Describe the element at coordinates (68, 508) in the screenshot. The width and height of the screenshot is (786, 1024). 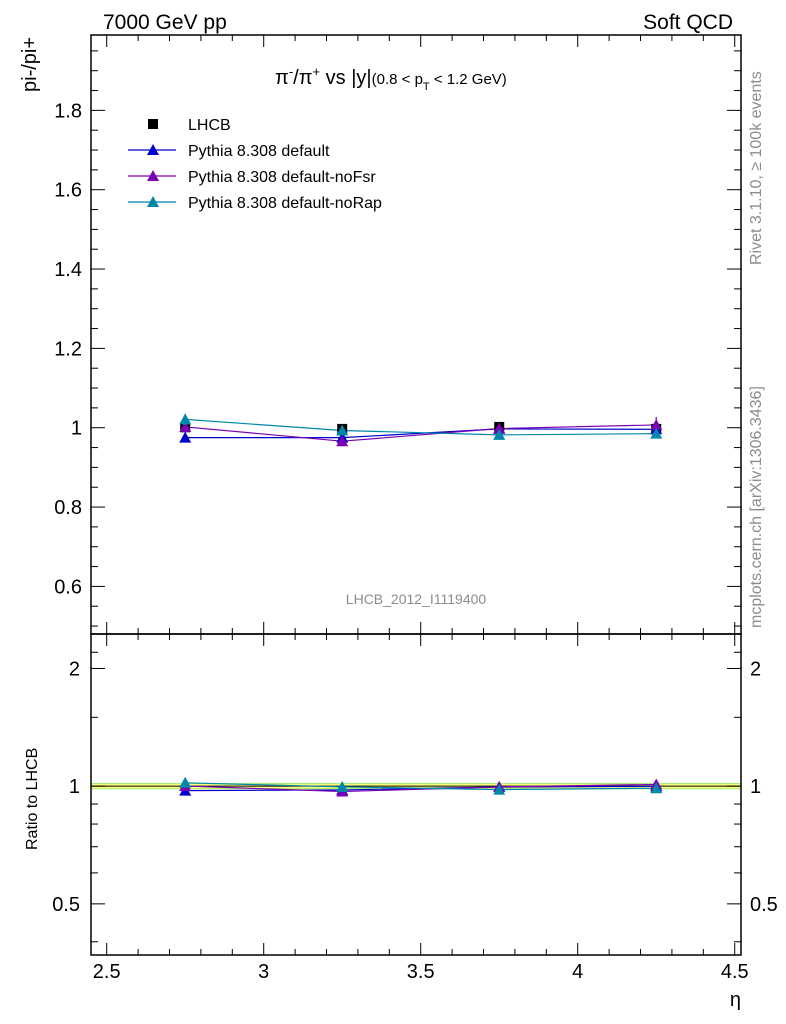
I see `main-y-tick-label: 0.8` at that location.